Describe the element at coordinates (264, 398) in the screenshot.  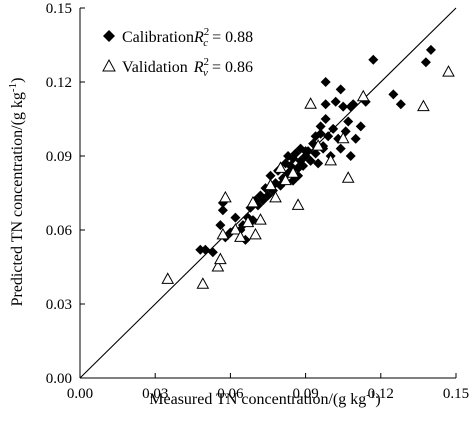
I see `x-axis-title: Measured TN concentration/(g kg-1)` at that location.